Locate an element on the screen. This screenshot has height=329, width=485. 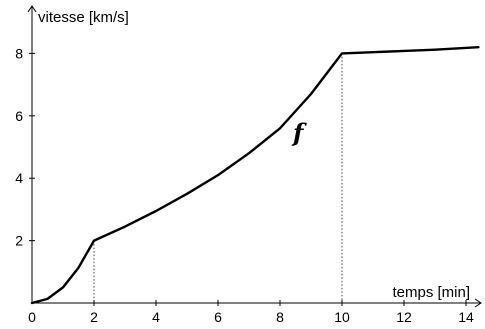
y-axis-arrow is located at coordinates (32, 9).